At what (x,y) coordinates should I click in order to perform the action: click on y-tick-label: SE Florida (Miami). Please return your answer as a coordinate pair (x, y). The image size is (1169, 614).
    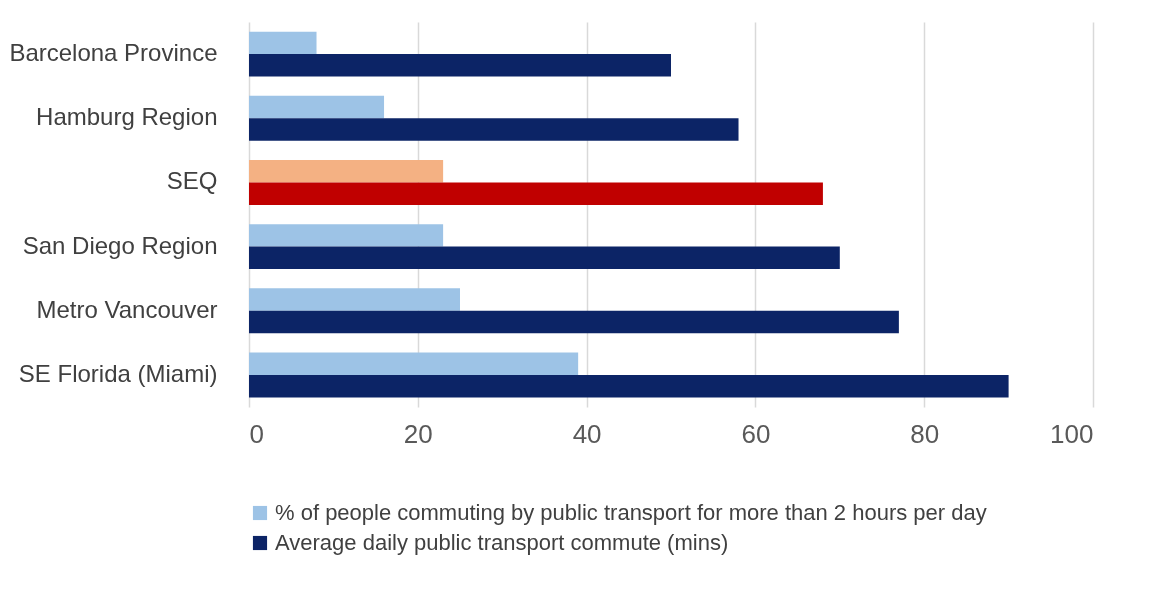
    Looking at the image, I should click on (118, 373).